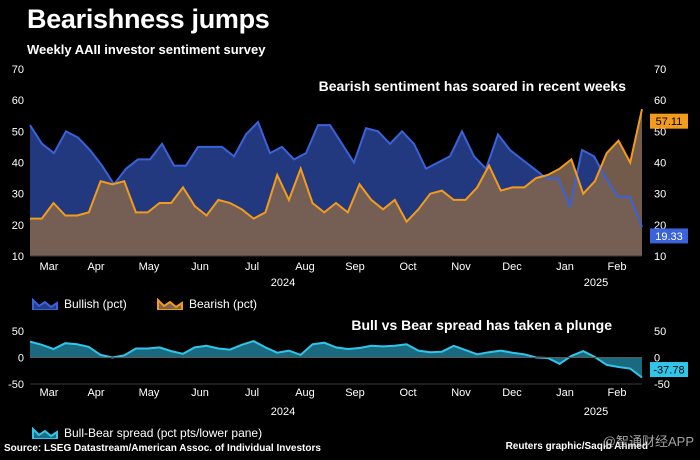  What do you see at coordinates (305, 393) in the screenshot?
I see `bottom-x-tick-month: Aug` at bounding box center [305, 393].